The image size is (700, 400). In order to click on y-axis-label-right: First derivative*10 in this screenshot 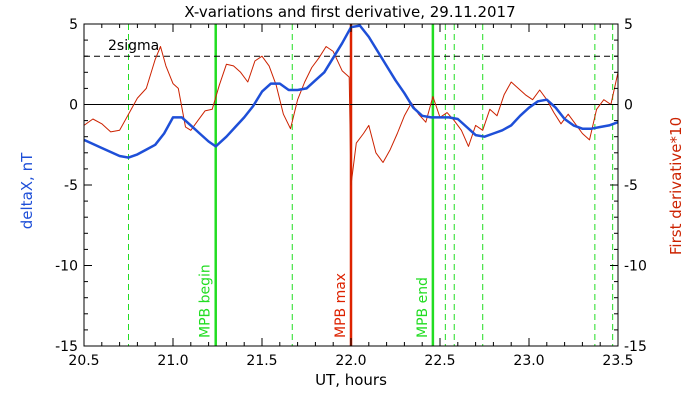, I will do `click(676, 186)`.